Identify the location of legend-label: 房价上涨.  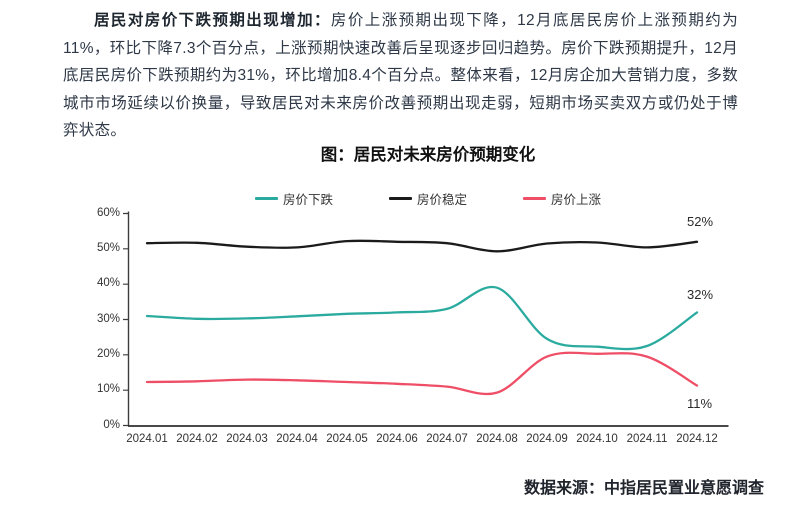
(576, 200).